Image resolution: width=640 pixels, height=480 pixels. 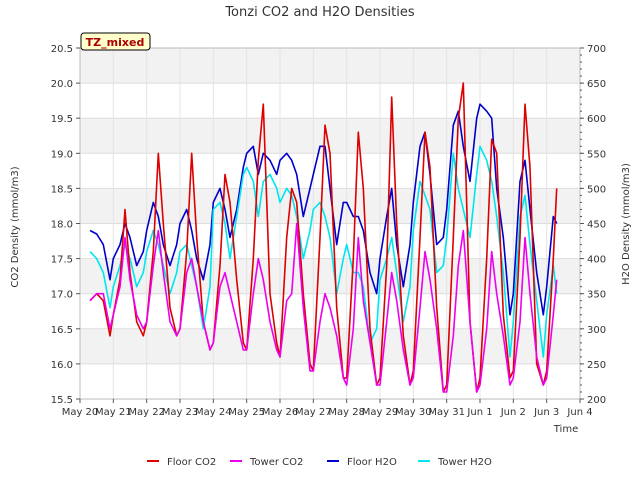 I want to click on y-right-tick-label: 650, so click(x=596, y=84).